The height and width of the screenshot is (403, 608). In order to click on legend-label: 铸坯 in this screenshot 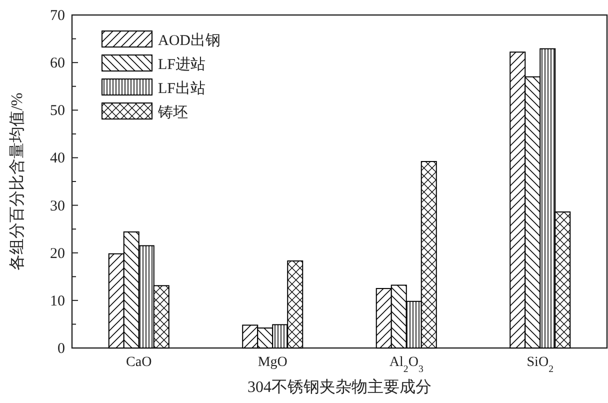, I will do `click(172, 112)`.